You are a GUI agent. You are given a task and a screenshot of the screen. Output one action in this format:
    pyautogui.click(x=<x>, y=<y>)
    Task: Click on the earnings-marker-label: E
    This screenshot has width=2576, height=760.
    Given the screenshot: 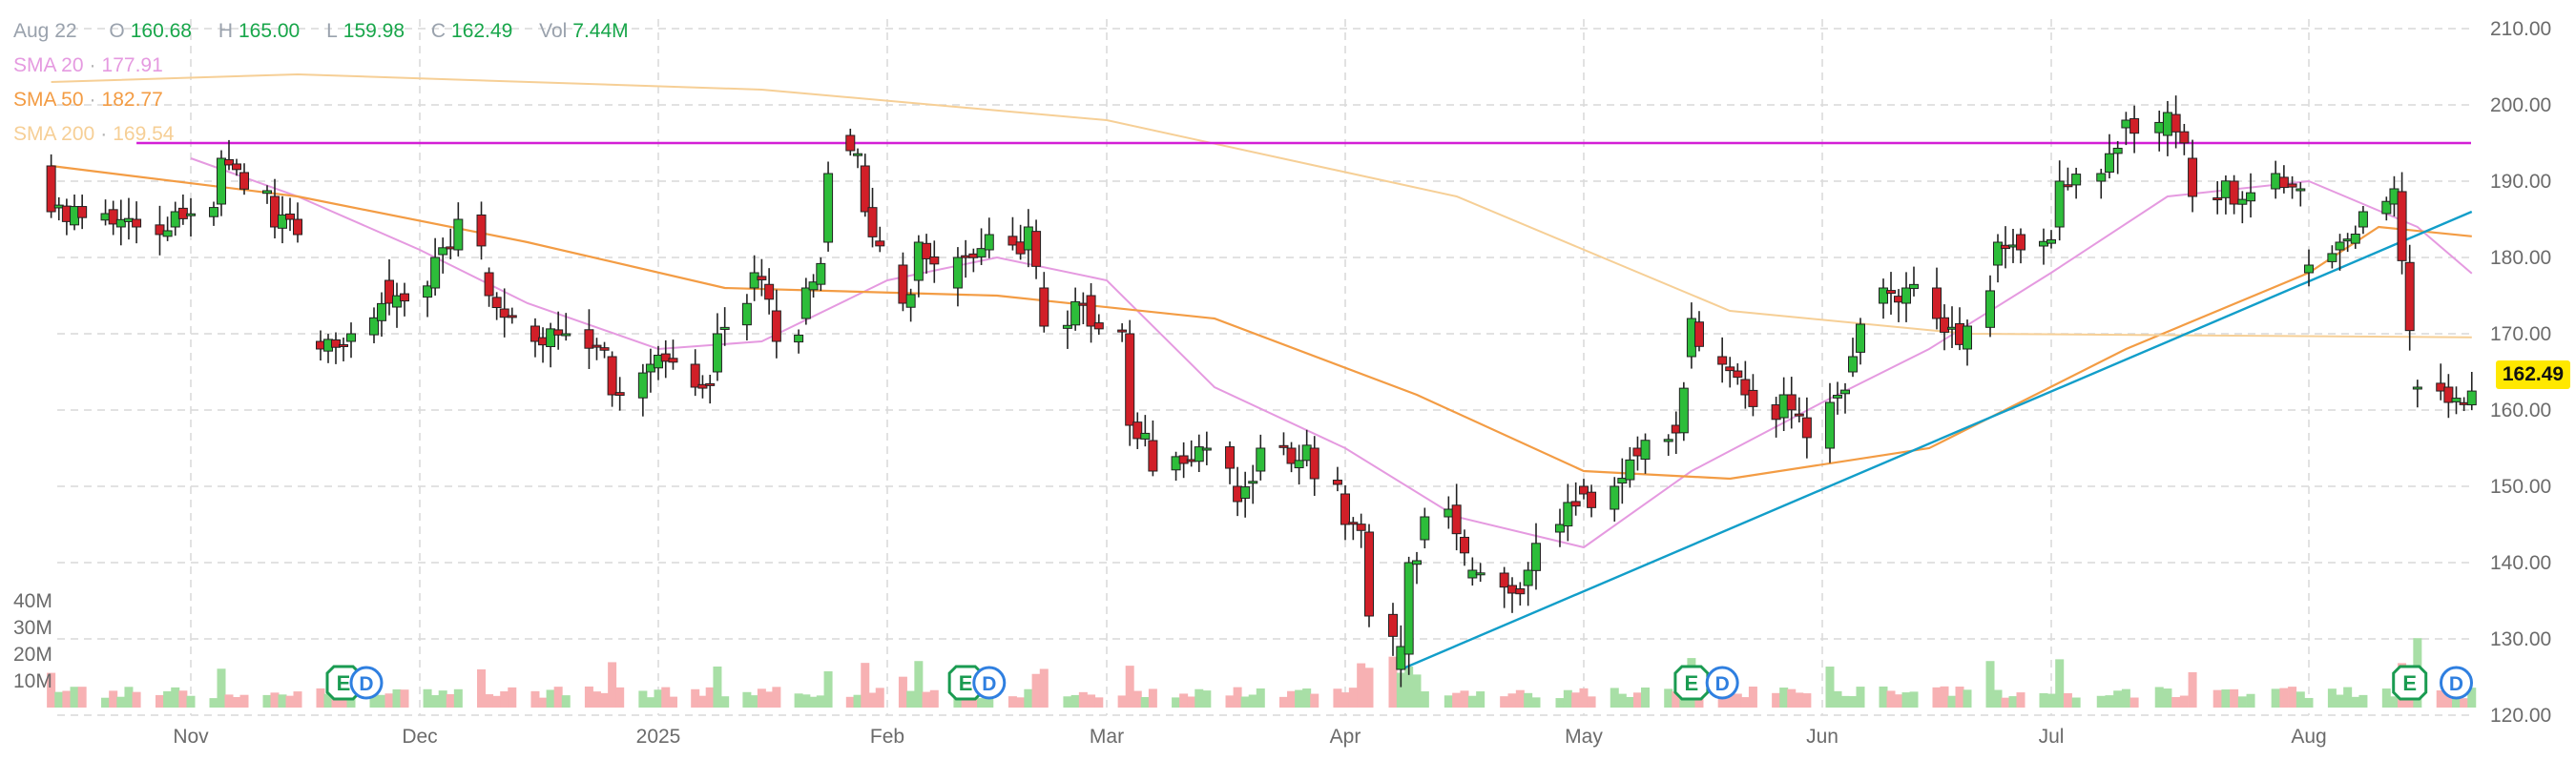 What is the action you would take?
    pyautogui.click(x=344, y=683)
    